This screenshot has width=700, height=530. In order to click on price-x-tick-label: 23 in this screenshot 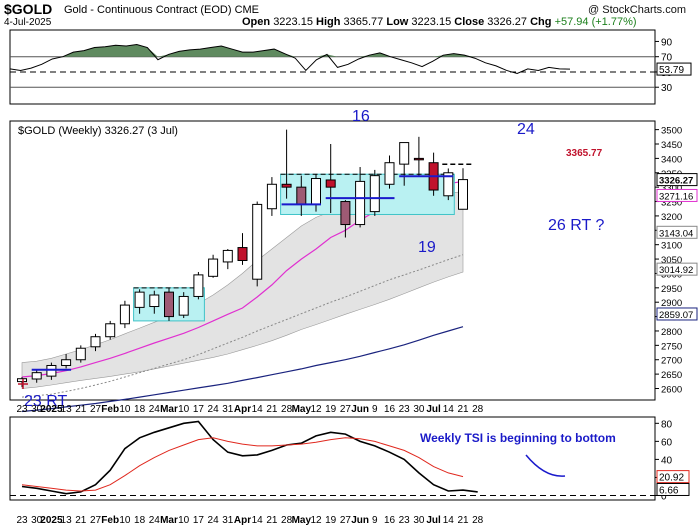, I will do `click(405, 409)`.